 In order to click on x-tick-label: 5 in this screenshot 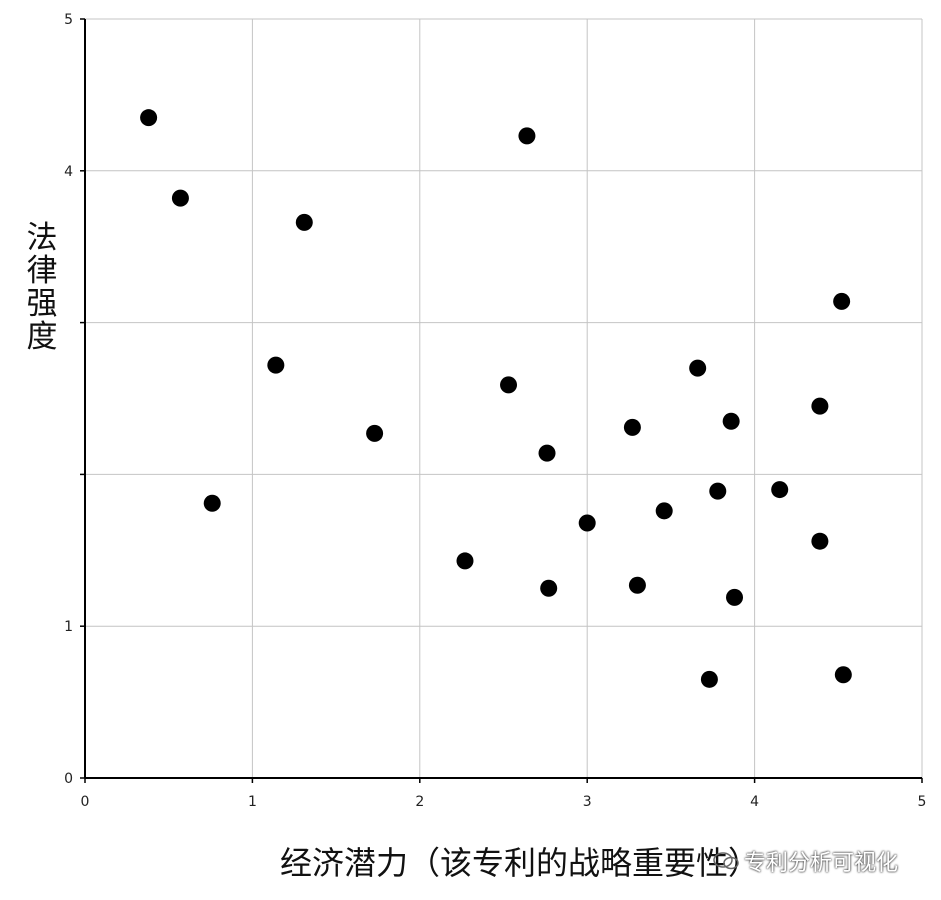, I will do `click(922, 802)`.